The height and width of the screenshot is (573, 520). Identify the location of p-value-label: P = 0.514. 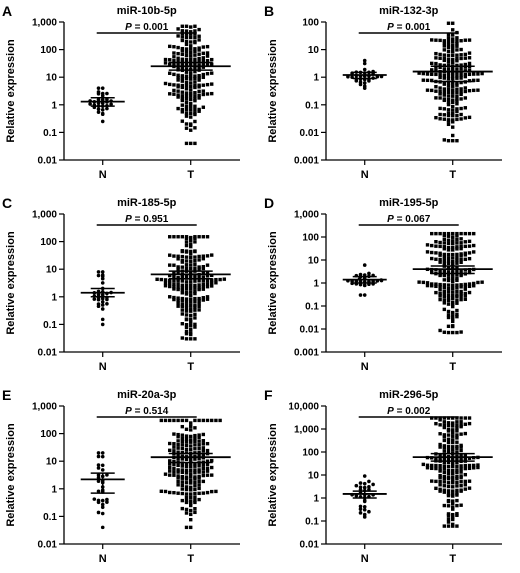
(147, 411).